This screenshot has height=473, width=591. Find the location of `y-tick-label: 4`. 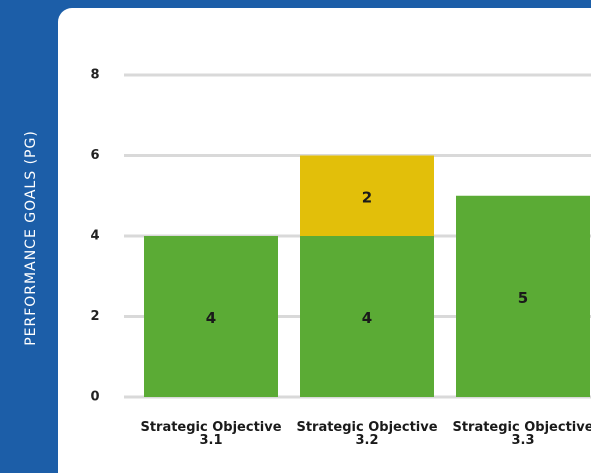

y-tick-label: 4 is located at coordinates (94, 236).